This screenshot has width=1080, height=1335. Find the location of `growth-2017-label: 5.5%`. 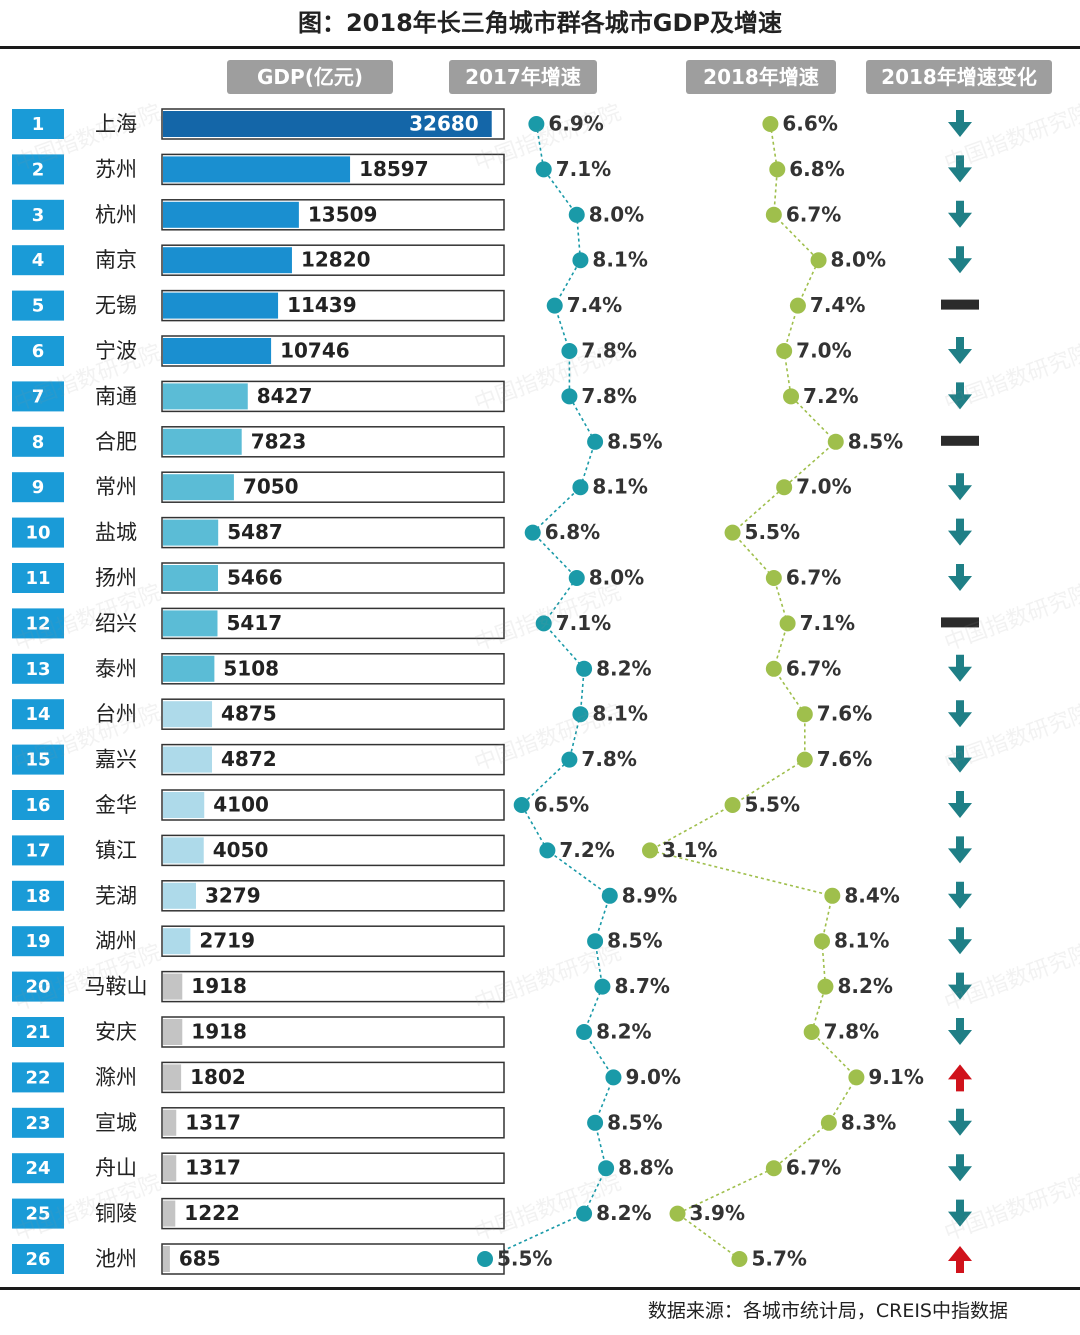

growth-2017-label: 5.5% is located at coordinates (524, 1259).